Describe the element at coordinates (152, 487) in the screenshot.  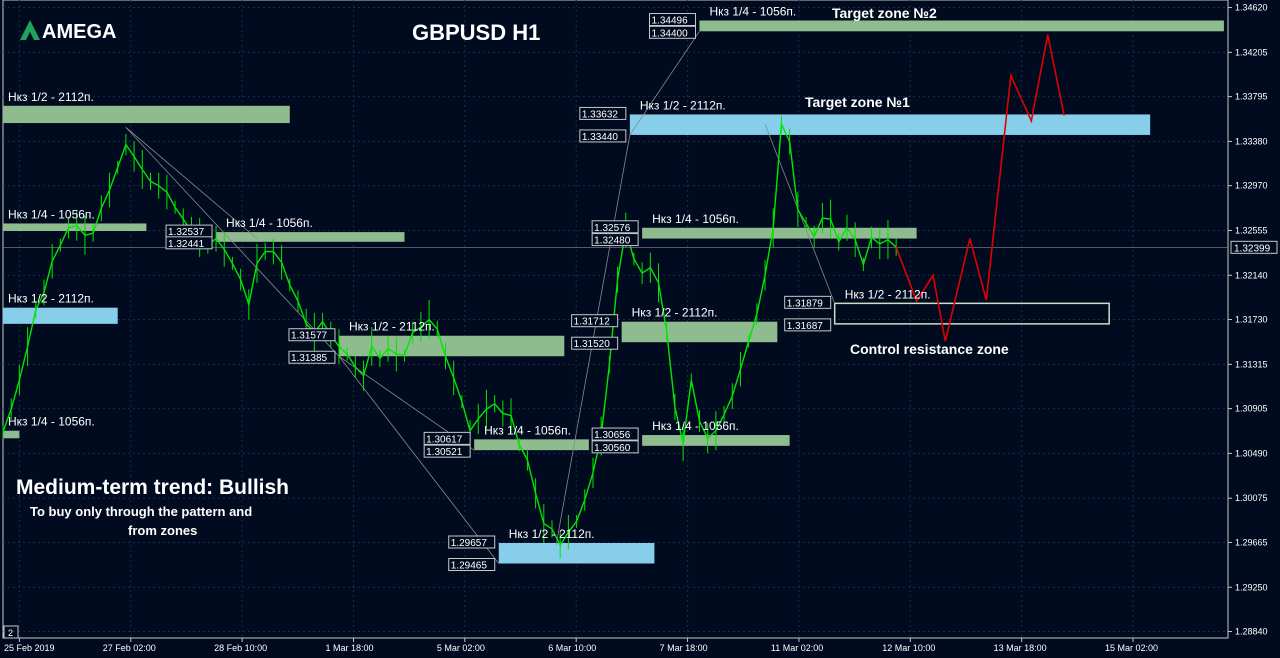
I see `trend-title: Medium-term trend: Bullish` at that location.